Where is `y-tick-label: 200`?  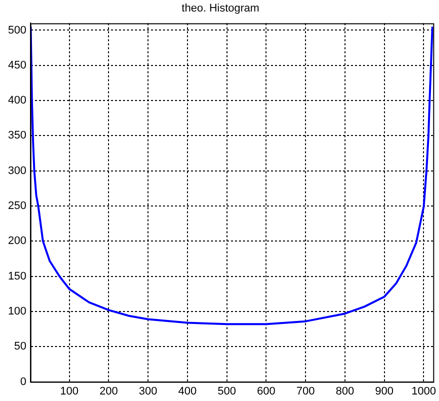
y-tick-label: 200 is located at coordinates (17, 241).